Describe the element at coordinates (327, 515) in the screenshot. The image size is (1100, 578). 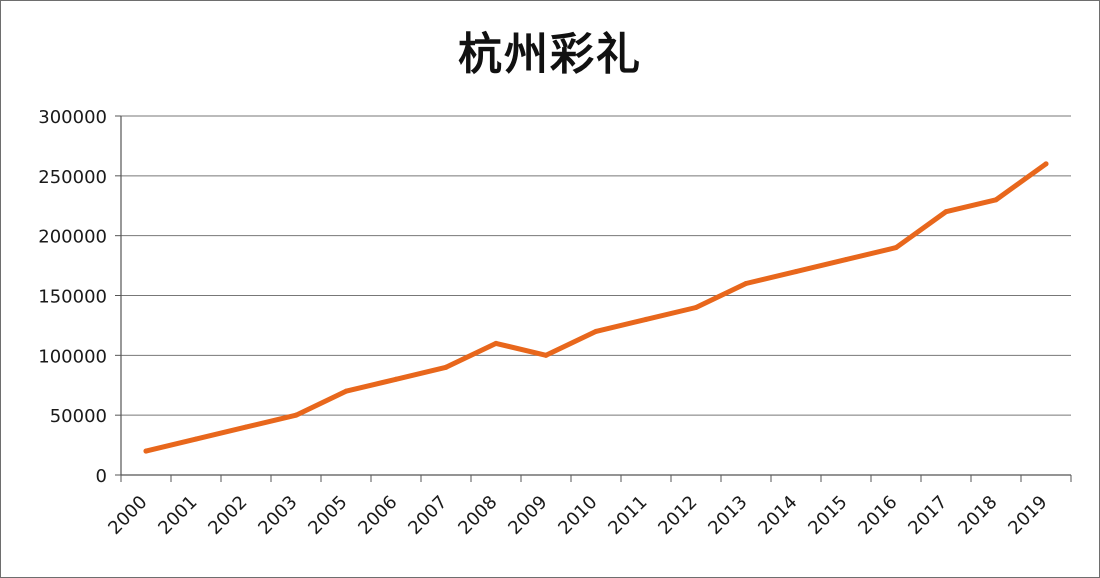
I see `x-tick-label: 2005` at that location.